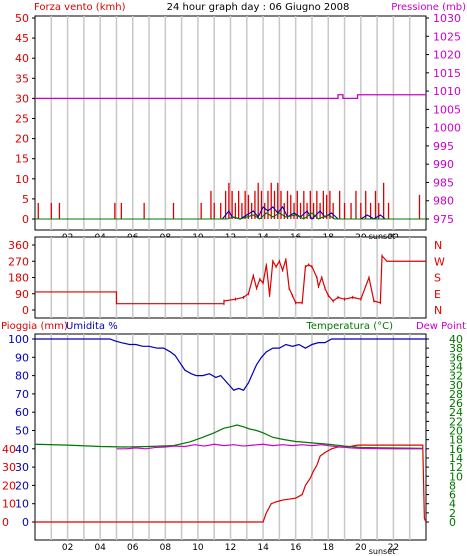 The width and height of the screenshot is (467, 556). I want to click on climate-x-tick-label: 22, so click(393, 548).